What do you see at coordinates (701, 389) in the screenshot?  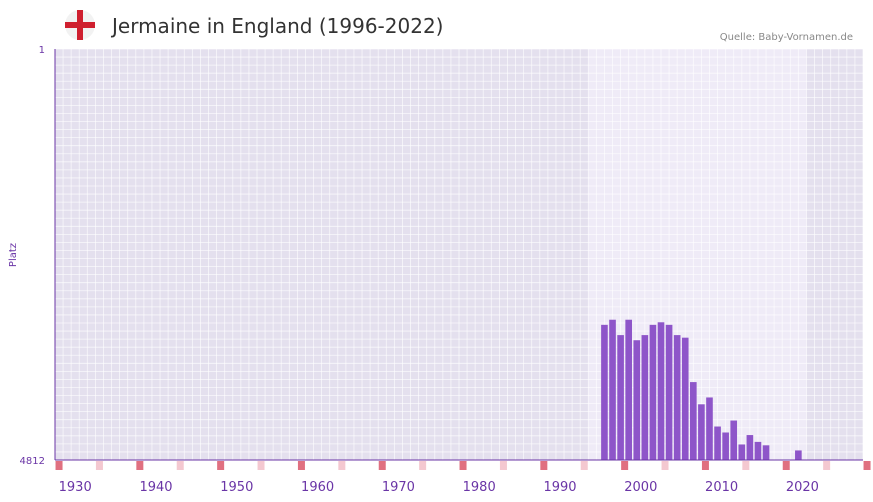 I see `bar-series` at bounding box center [701, 389].